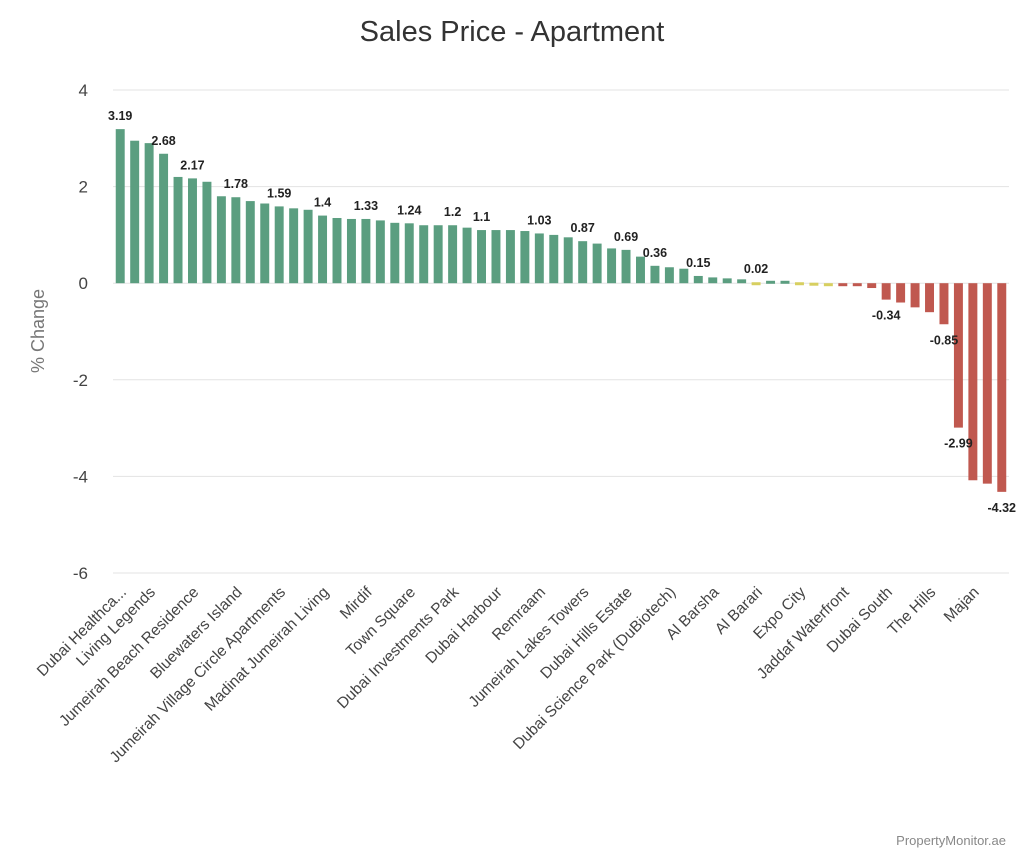  I want to click on data-label: 1.1, so click(481, 217).